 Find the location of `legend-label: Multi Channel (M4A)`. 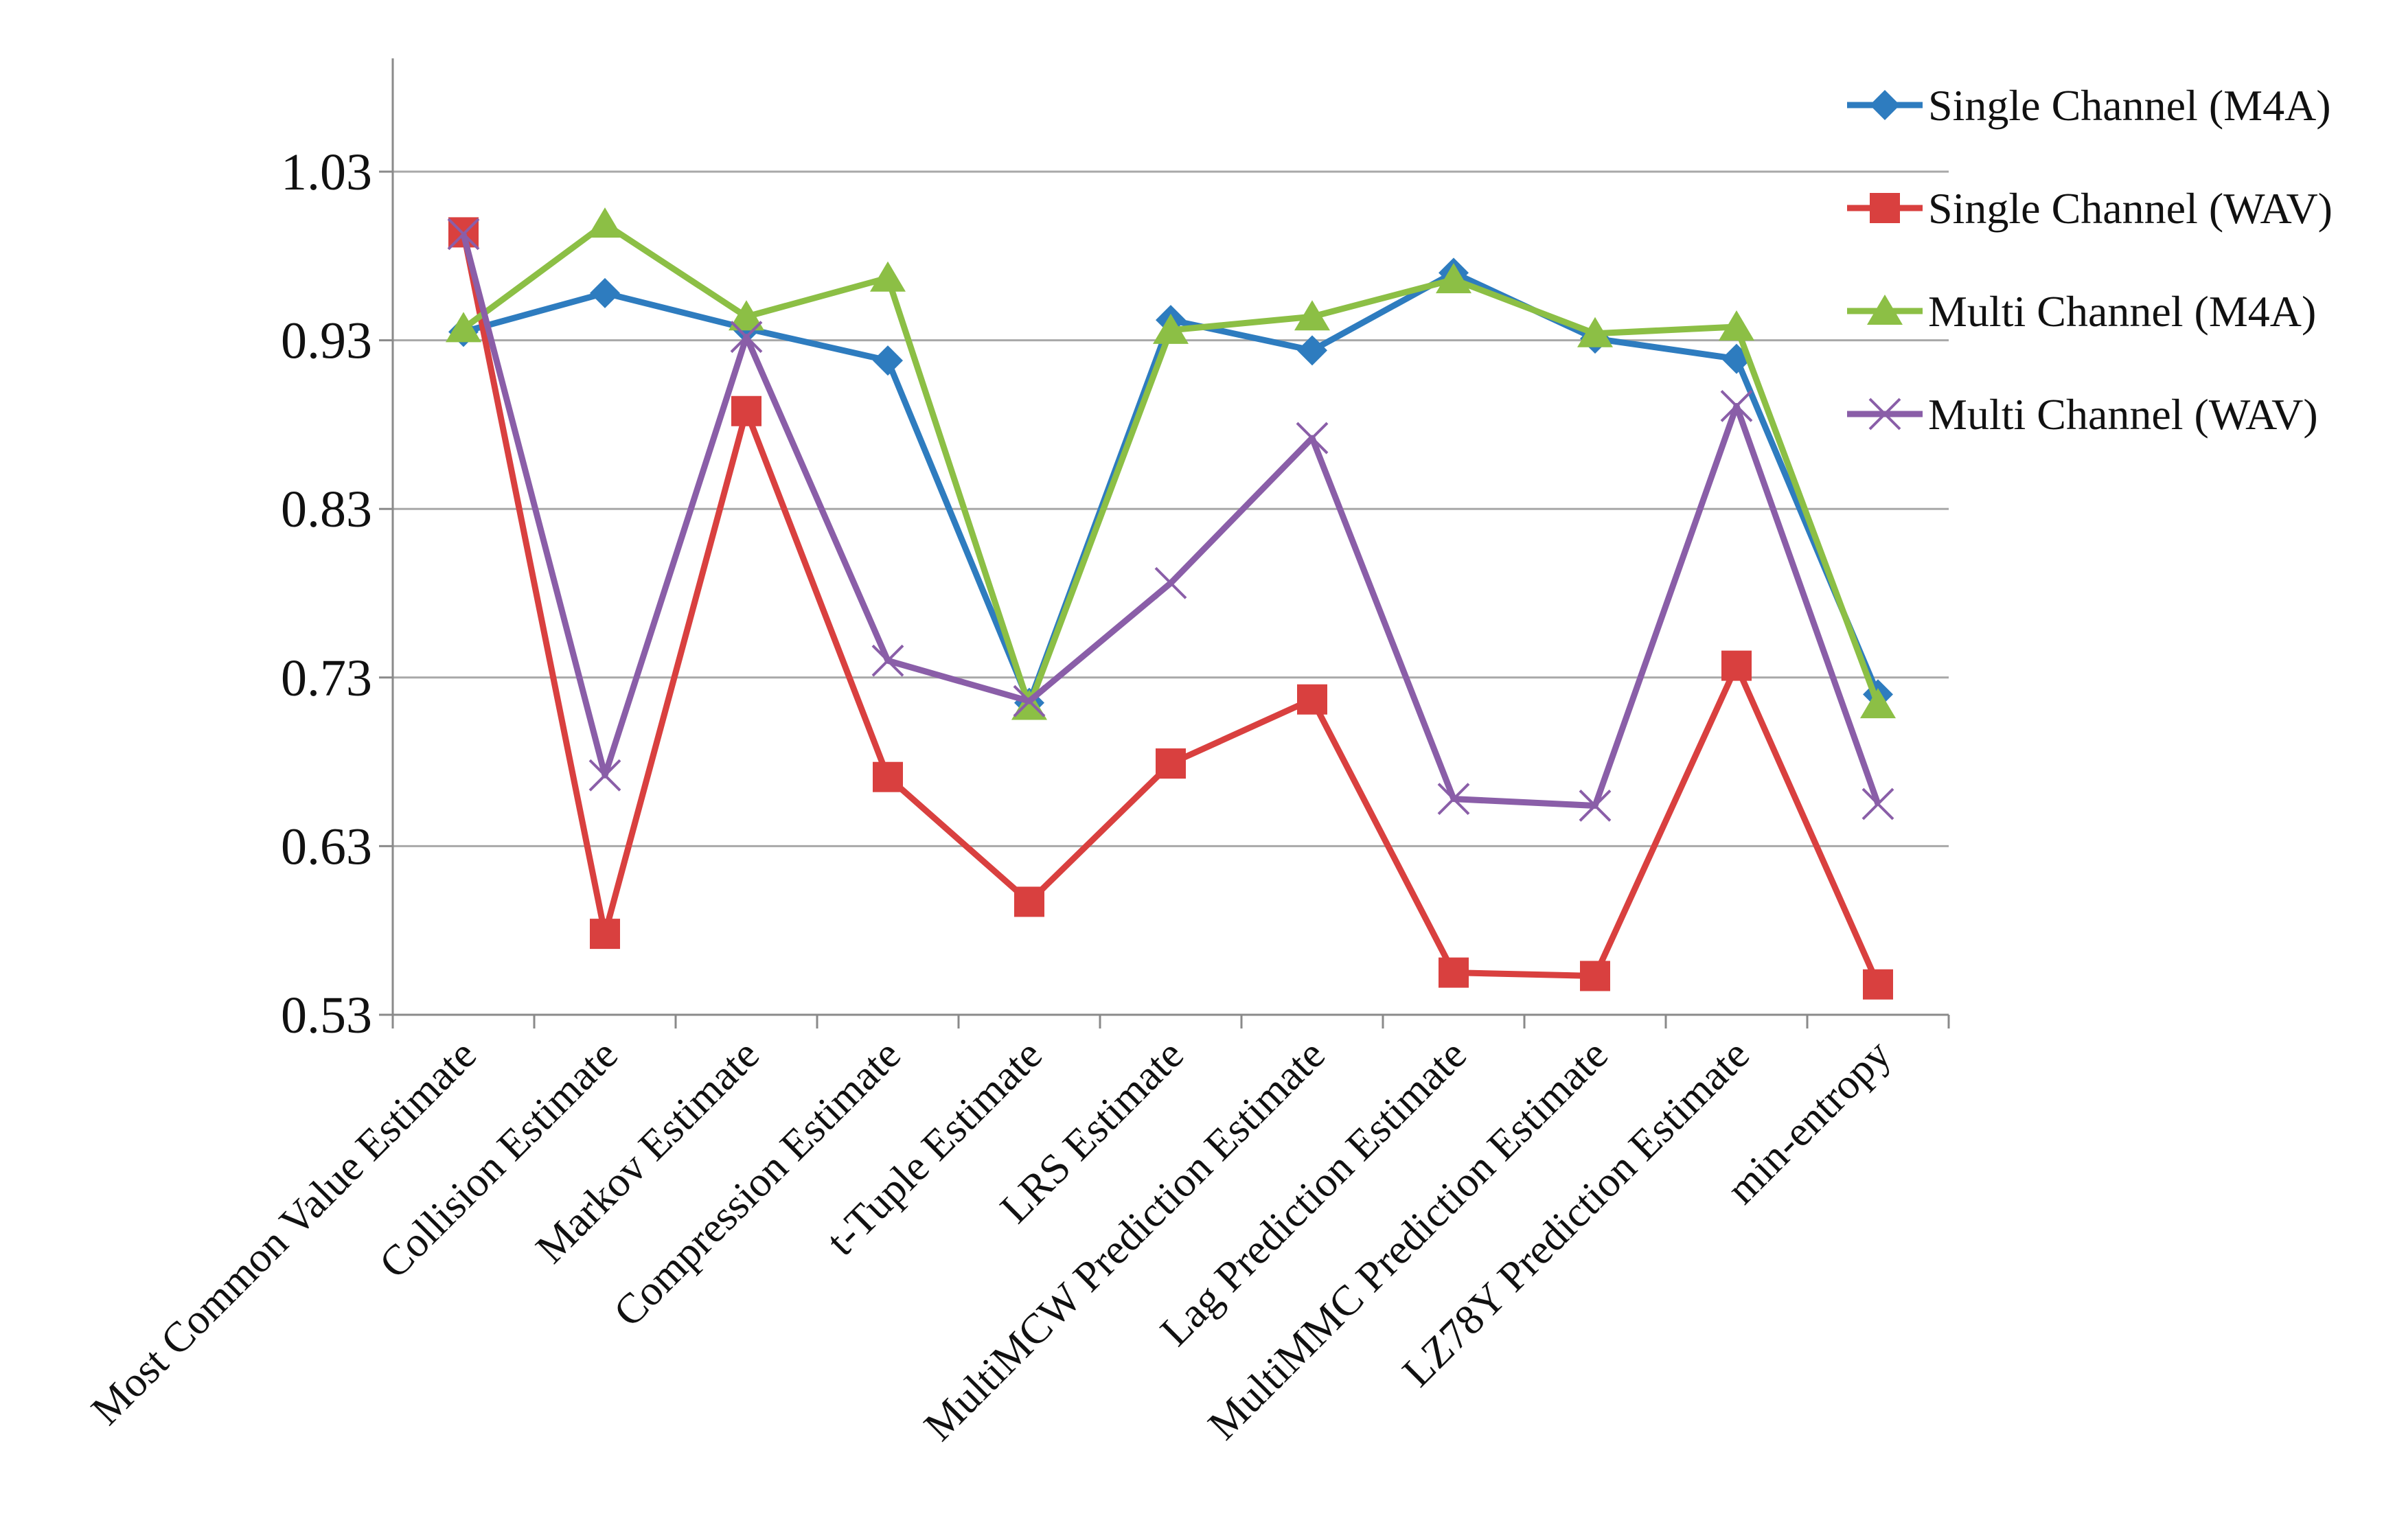

legend-label: Multi Channel (M4A) is located at coordinates (2122, 311).